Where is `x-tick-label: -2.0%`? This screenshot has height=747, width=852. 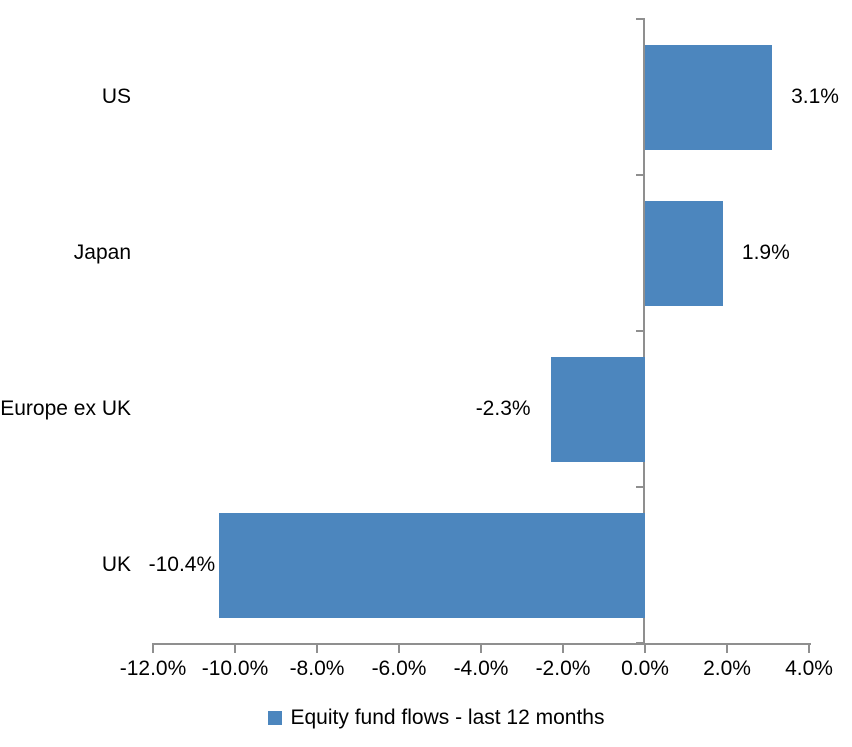 x-tick-label: -2.0% is located at coordinates (563, 668).